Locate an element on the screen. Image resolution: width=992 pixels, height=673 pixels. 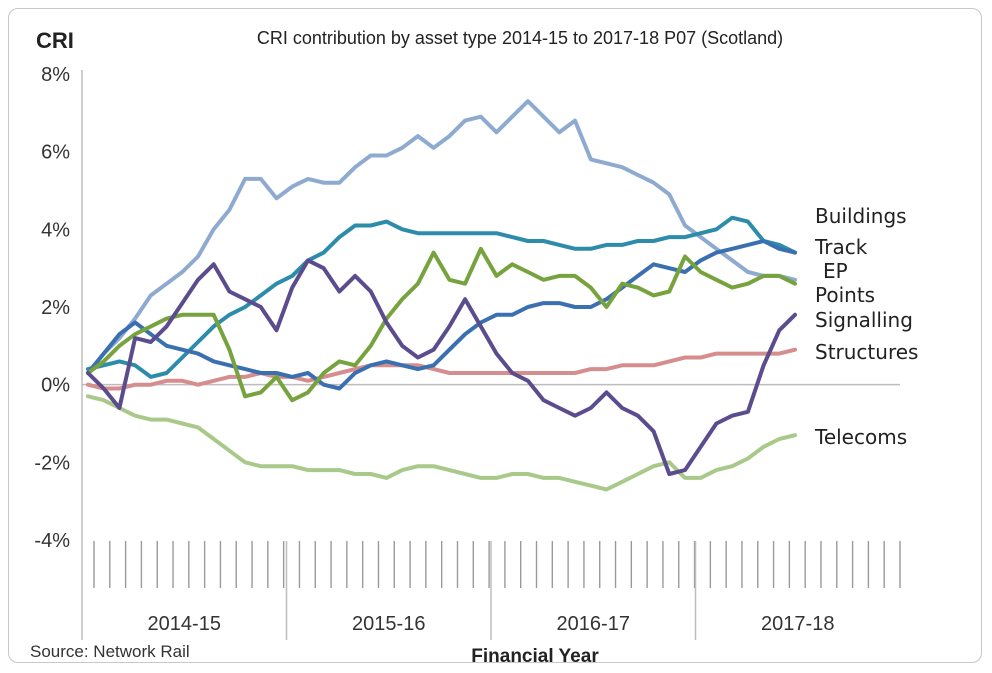
y-tick-label: 0% is located at coordinates (55, 386).